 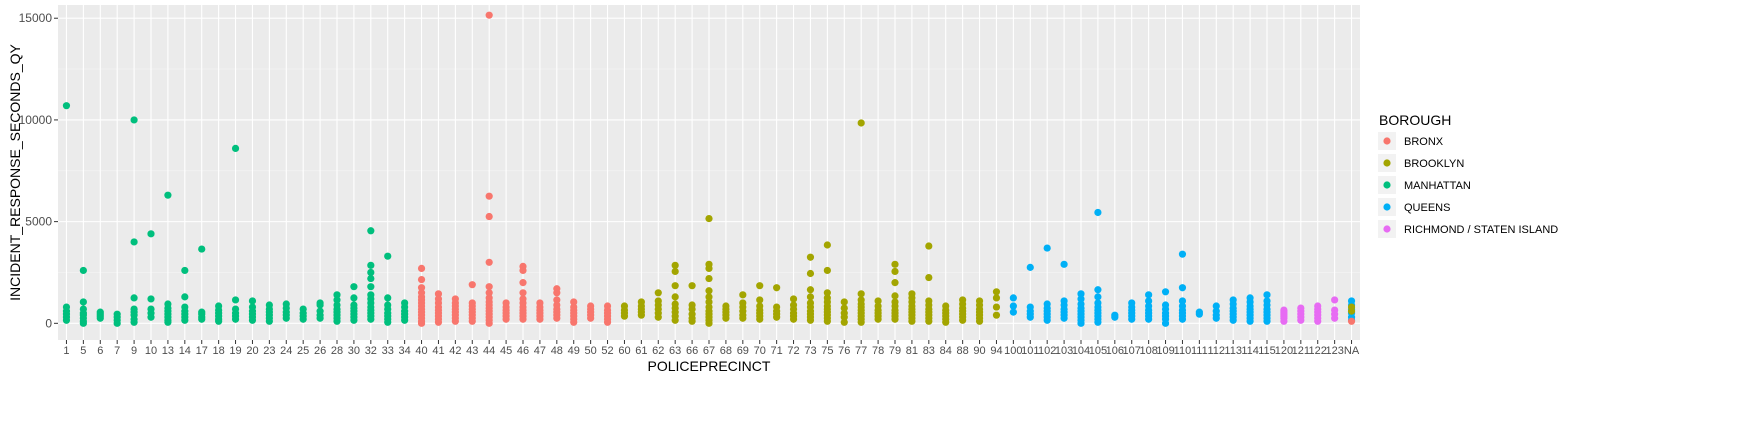 I want to click on x-tick-label: 84, so click(x=946, y=351).